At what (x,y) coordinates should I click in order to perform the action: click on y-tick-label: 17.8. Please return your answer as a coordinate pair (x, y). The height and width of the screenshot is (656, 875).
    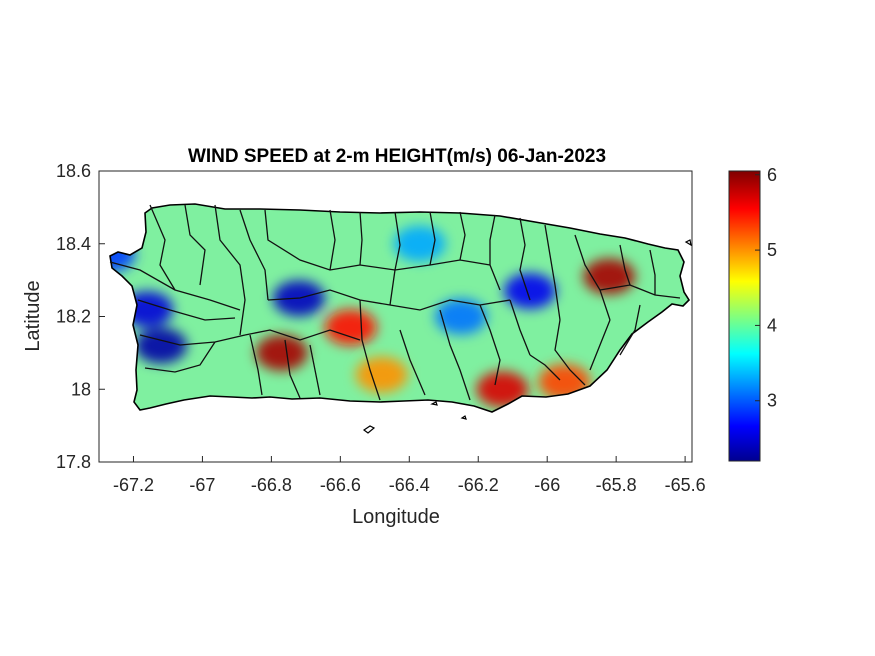
    Looking at the image, I should click on (73, 462).